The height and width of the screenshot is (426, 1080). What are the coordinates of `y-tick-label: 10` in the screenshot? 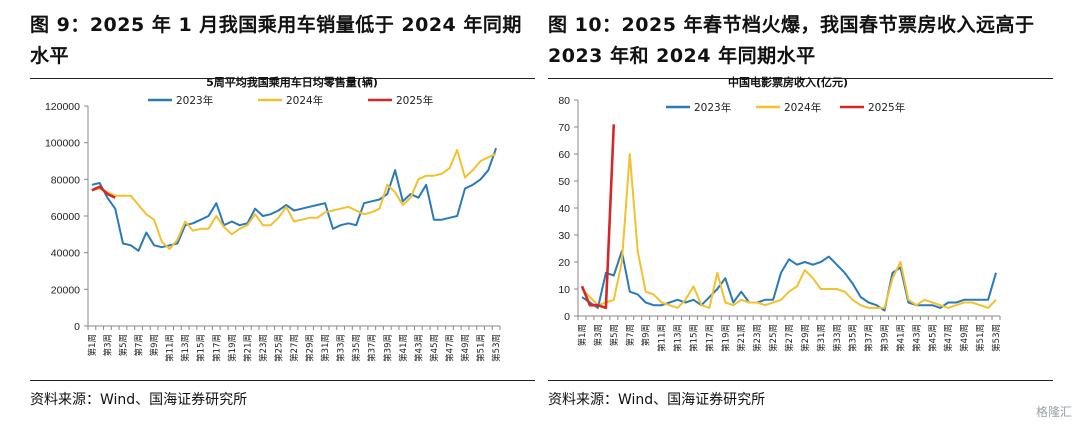 It's located at (564, 290).